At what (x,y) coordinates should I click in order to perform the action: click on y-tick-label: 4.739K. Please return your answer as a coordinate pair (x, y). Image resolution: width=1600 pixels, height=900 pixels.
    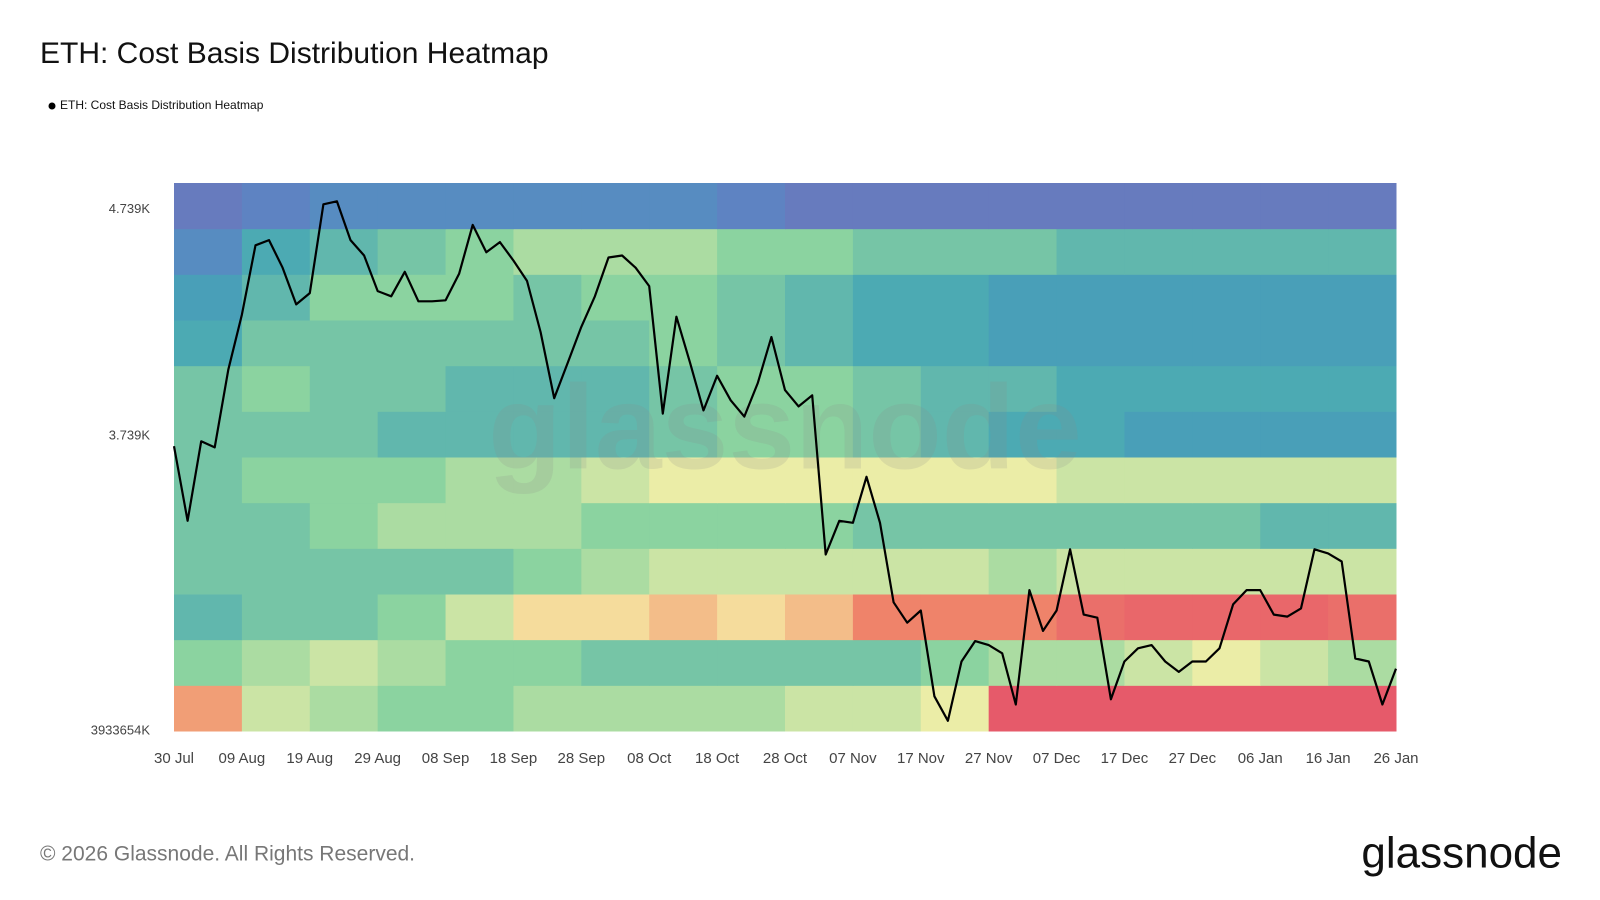
    Looking at the image, I should click on (130, 208).